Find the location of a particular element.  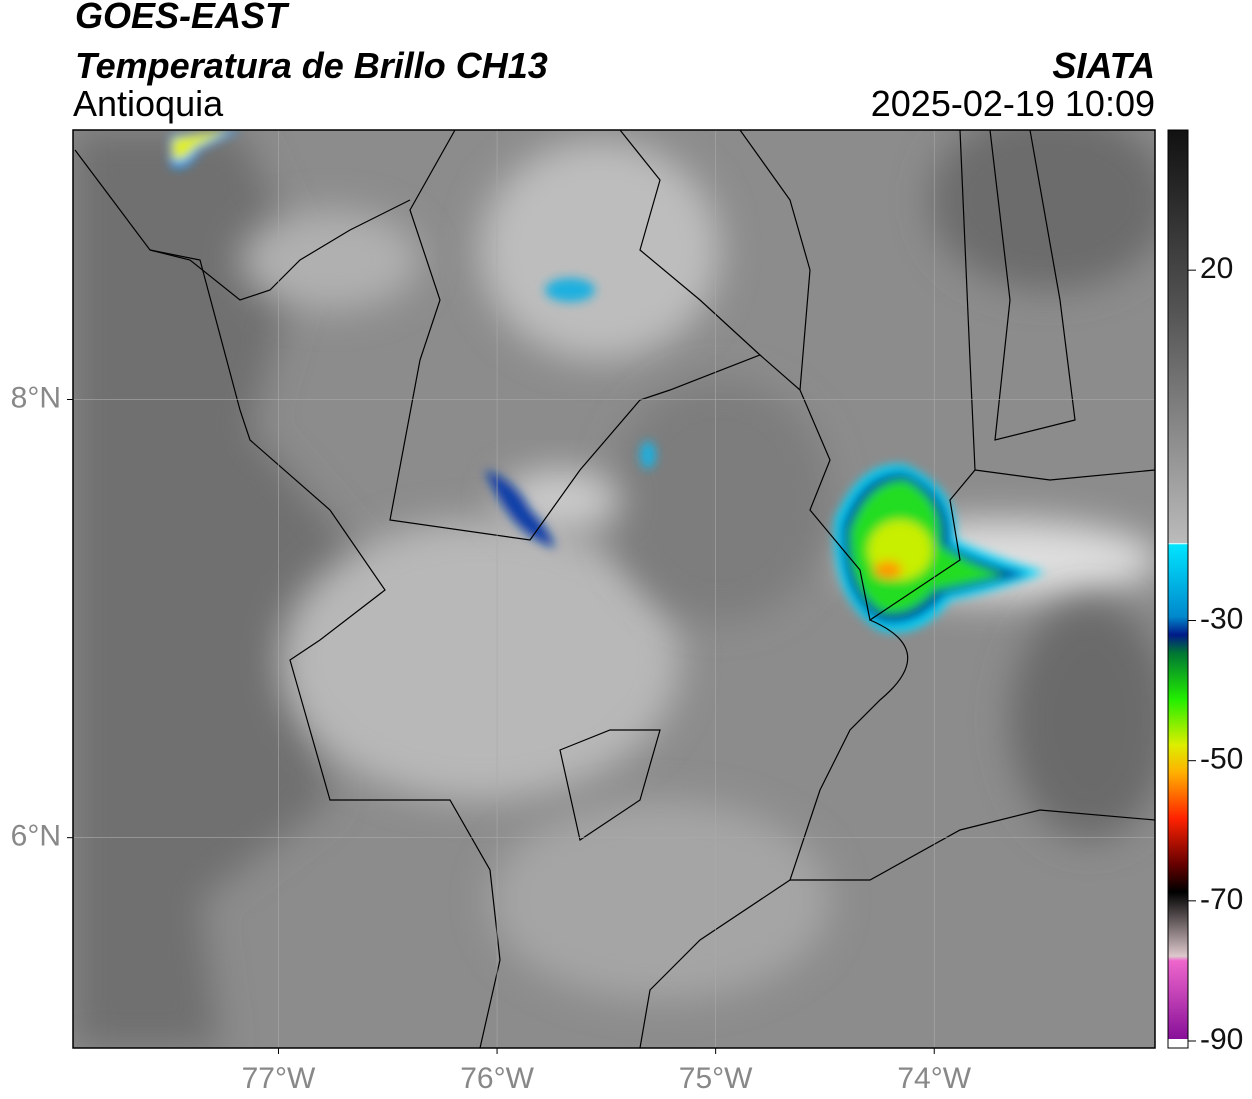

source-label: SIATA is located at coordinates (1103, 65).